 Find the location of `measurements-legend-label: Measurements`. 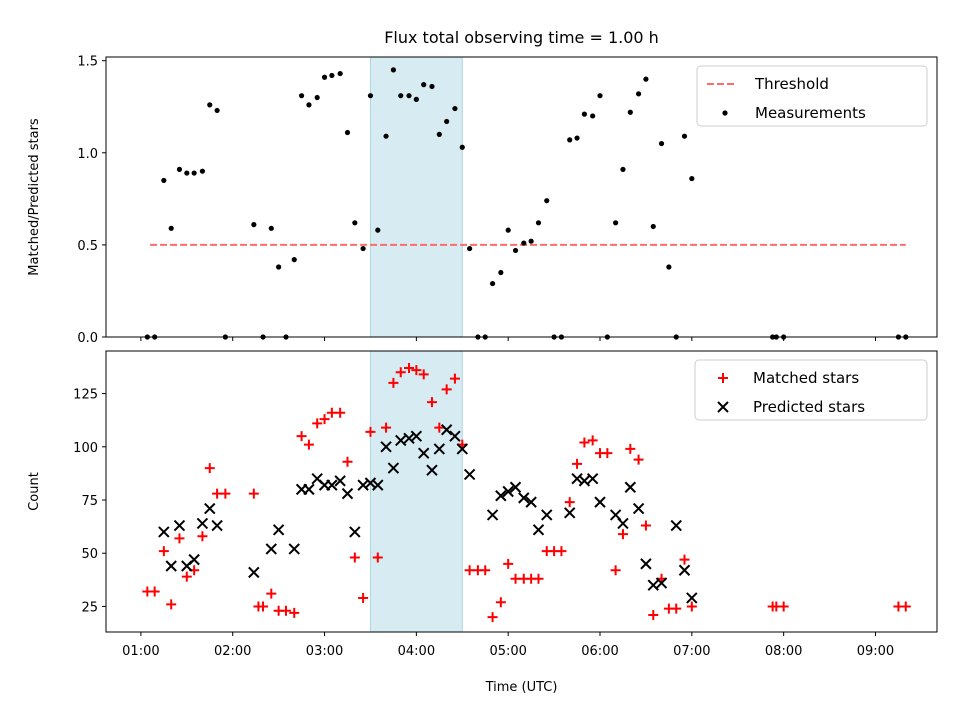

measurements-legend-label: Measurements is located at coordinates (810, 113).